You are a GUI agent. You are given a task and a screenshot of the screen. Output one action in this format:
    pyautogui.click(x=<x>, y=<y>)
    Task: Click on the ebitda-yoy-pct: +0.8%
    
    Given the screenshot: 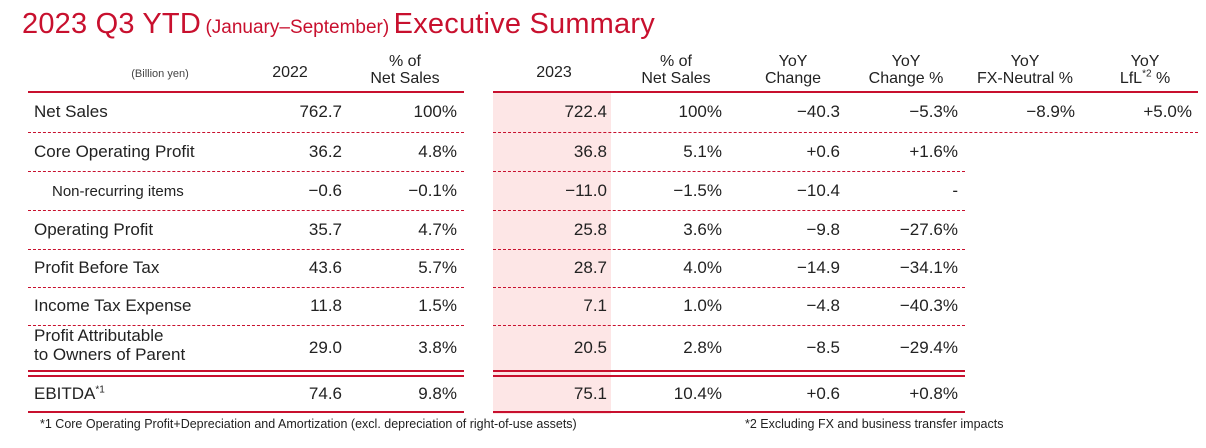 What is the action you would take?
    pyautogui.click(x=933, y=393)
    